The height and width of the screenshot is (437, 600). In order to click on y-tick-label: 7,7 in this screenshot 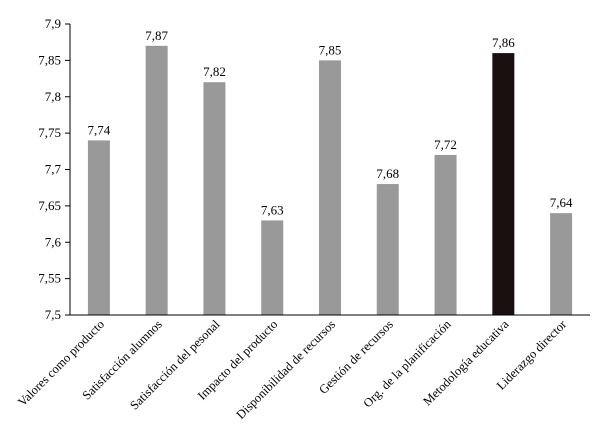, I will do `click(53, 169)`.